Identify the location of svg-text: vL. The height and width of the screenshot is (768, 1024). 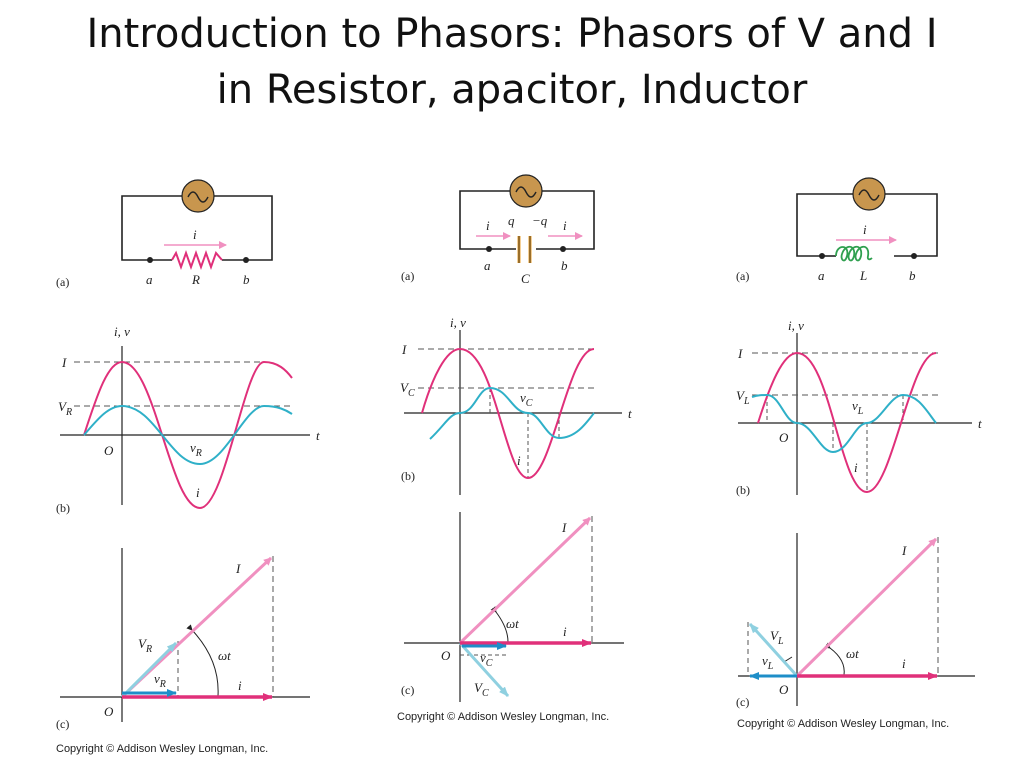
(768, 662).